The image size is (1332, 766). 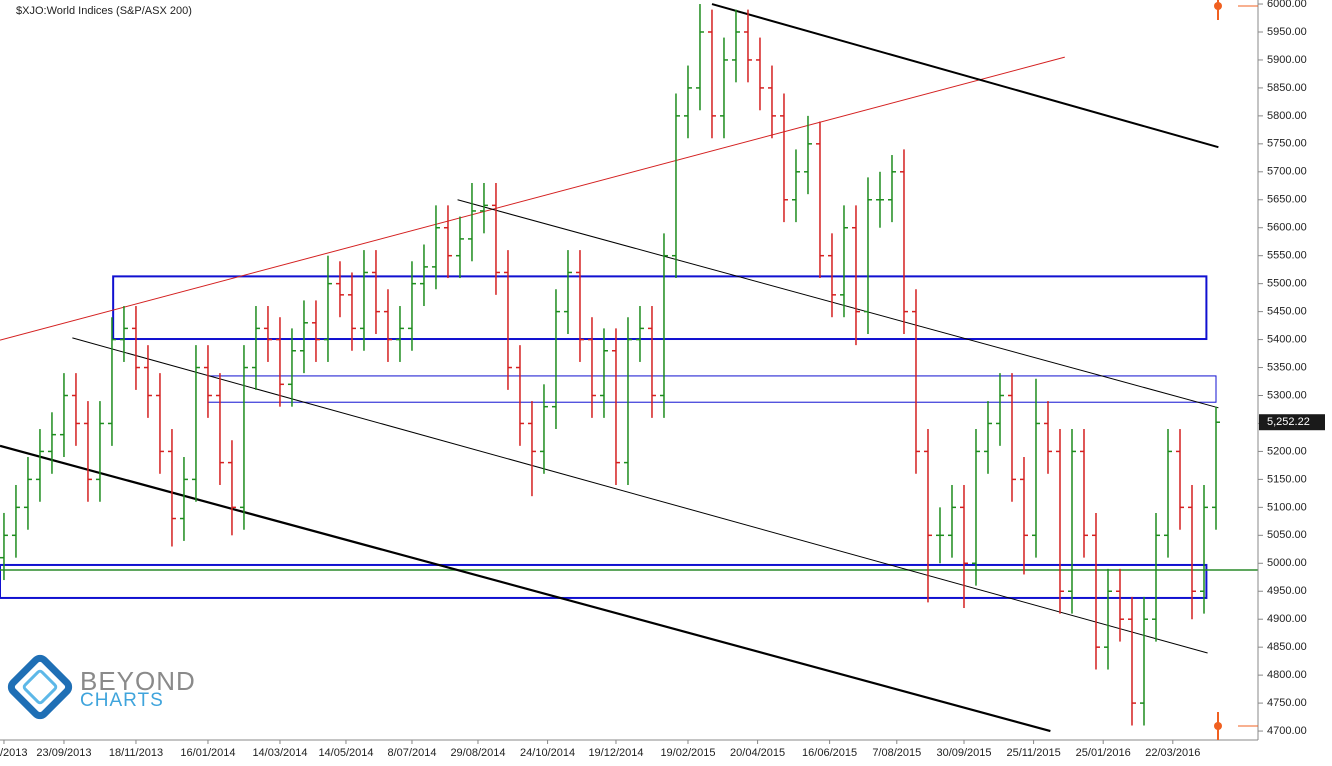 What do you see at coordinates (547, 753) in the screenshot?
I see `x-tick-label: 24/10/2014` at bounding box center [547, 753].